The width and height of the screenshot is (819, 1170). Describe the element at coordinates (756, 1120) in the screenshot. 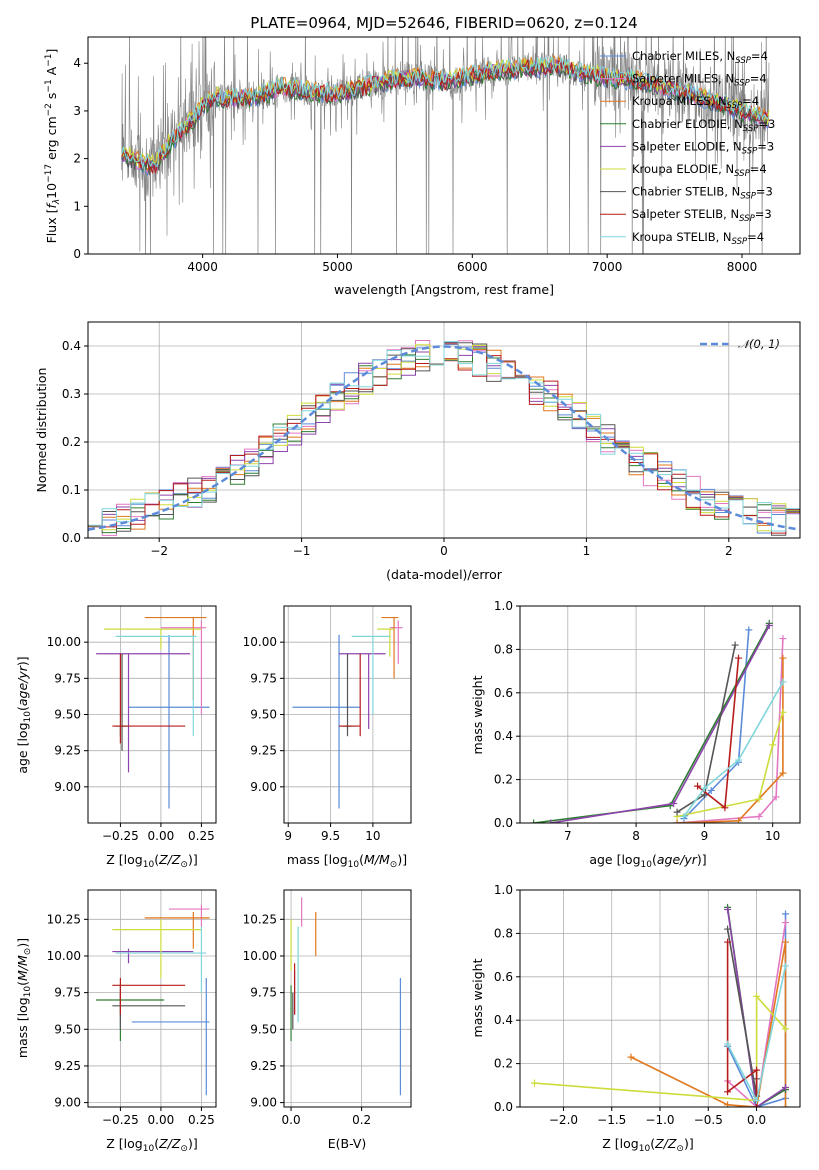

I see `weight_vs_Z-xtick-label: 0.0` at that location.